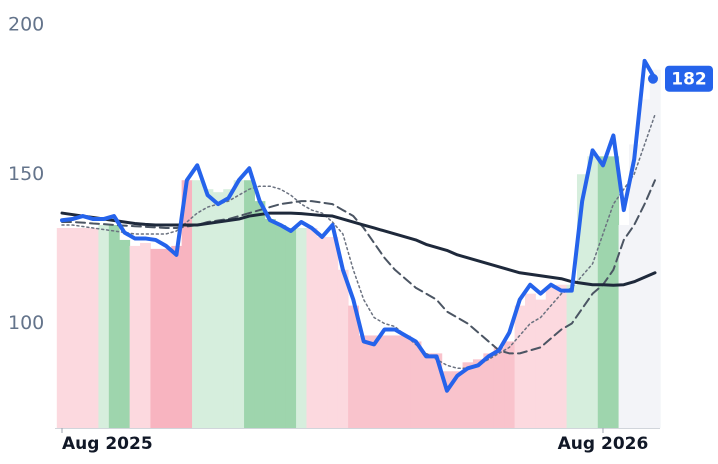  What do you see at coordinates (107, 444) in the screenshot?
I see `x-tick-label: Aug 2025` at bounding box center [107, 444].